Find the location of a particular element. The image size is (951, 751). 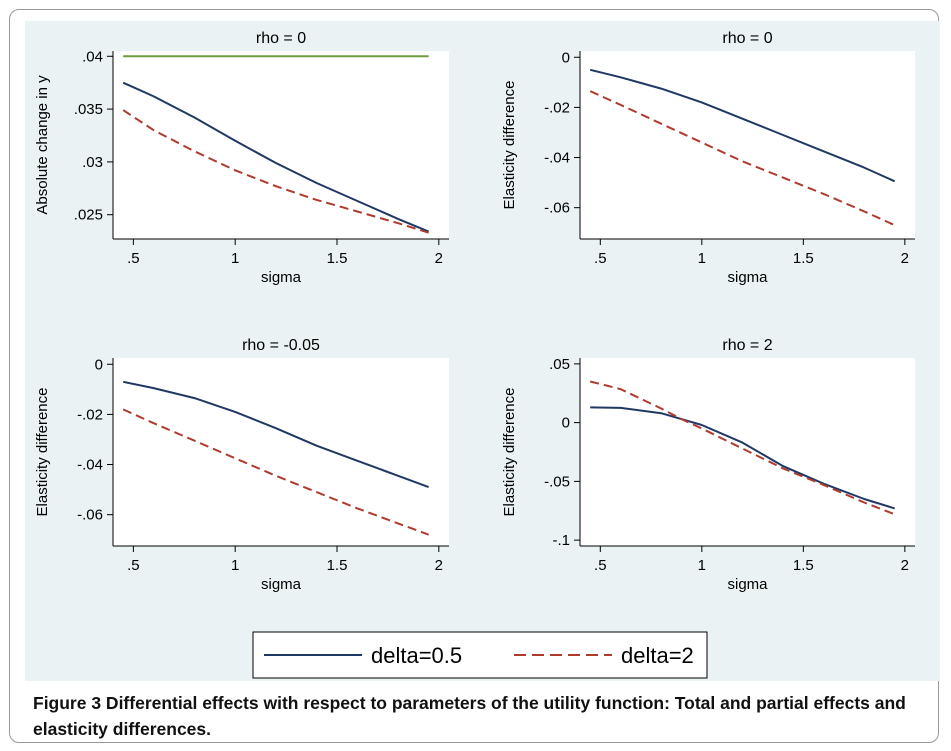

panel-1-y-tick-label: .025 is located at coordinates (88, 215).